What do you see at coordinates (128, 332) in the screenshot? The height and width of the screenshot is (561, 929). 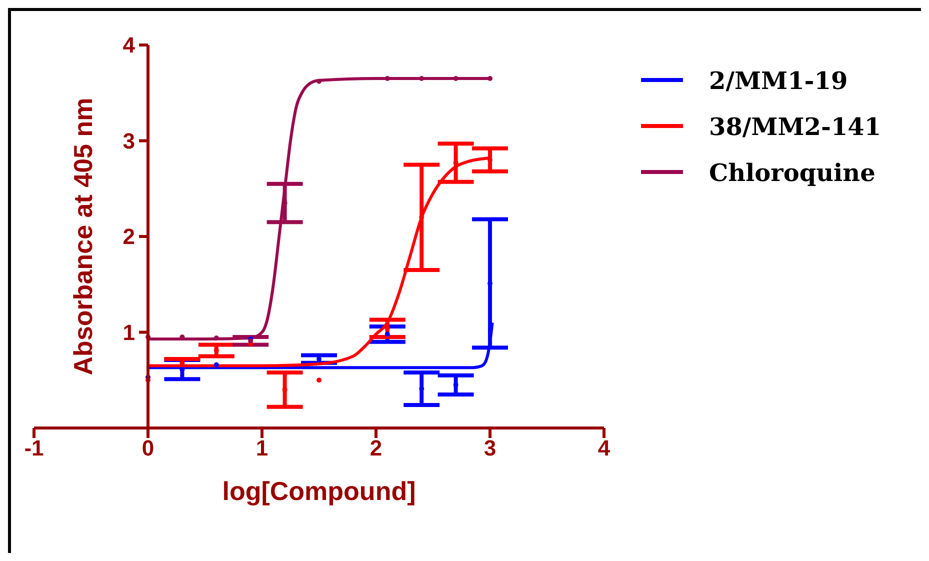 I see `y-tick-label: 1` at bounding box center [128, 332].